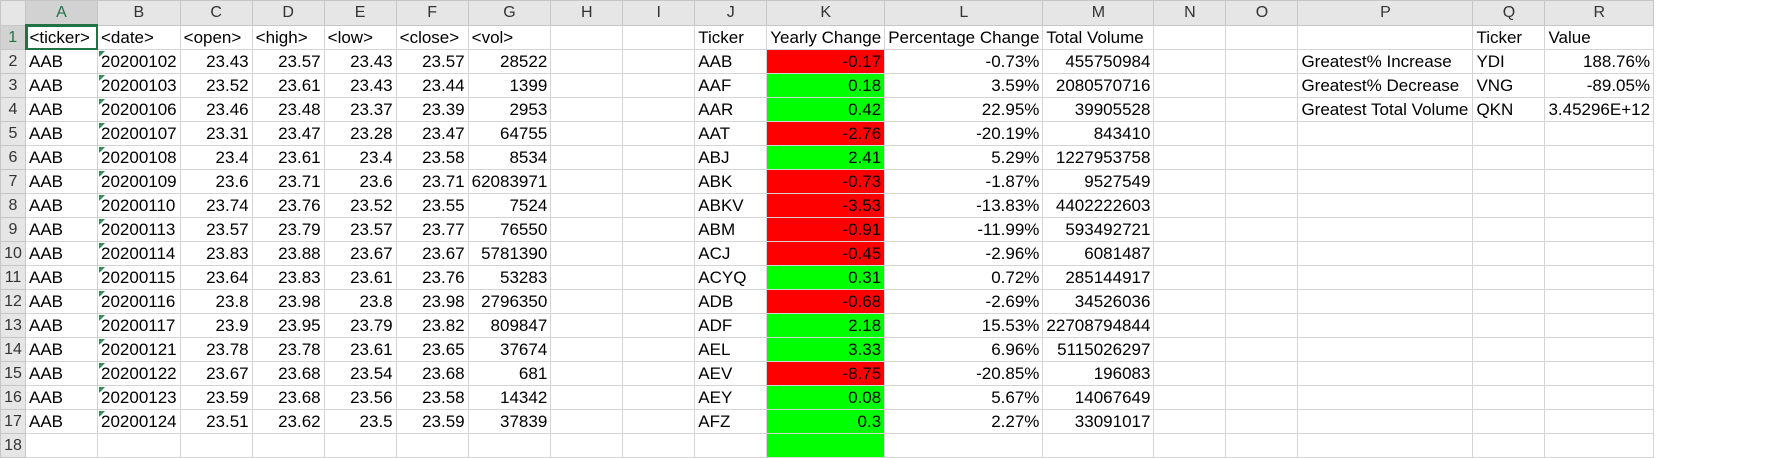 This screenshot has width=1766, height=458. What do you see at coordinates (826, 325) in the screenshot?
I see `yearly-change-cell: 2.18` at bounding box center [826, 325].